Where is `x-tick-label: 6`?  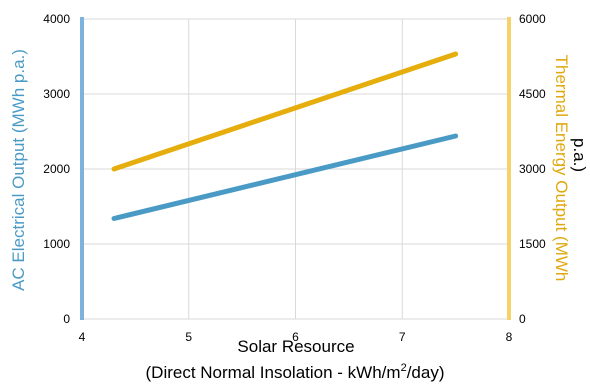 x-tick-label: 6 is located at coordinates (295, 337).